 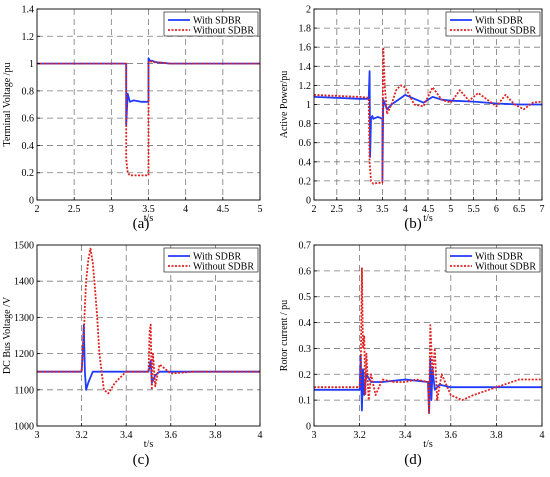 I want to click on x-tick-label: 7, so click(x=542, y=209).